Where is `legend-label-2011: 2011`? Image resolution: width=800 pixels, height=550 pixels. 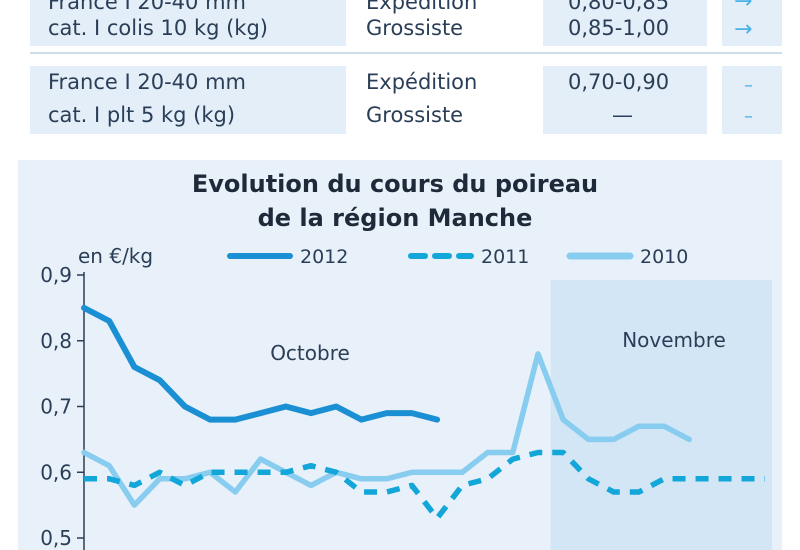
legend-label-2011: 2011 is located at coordinates (505, 257).